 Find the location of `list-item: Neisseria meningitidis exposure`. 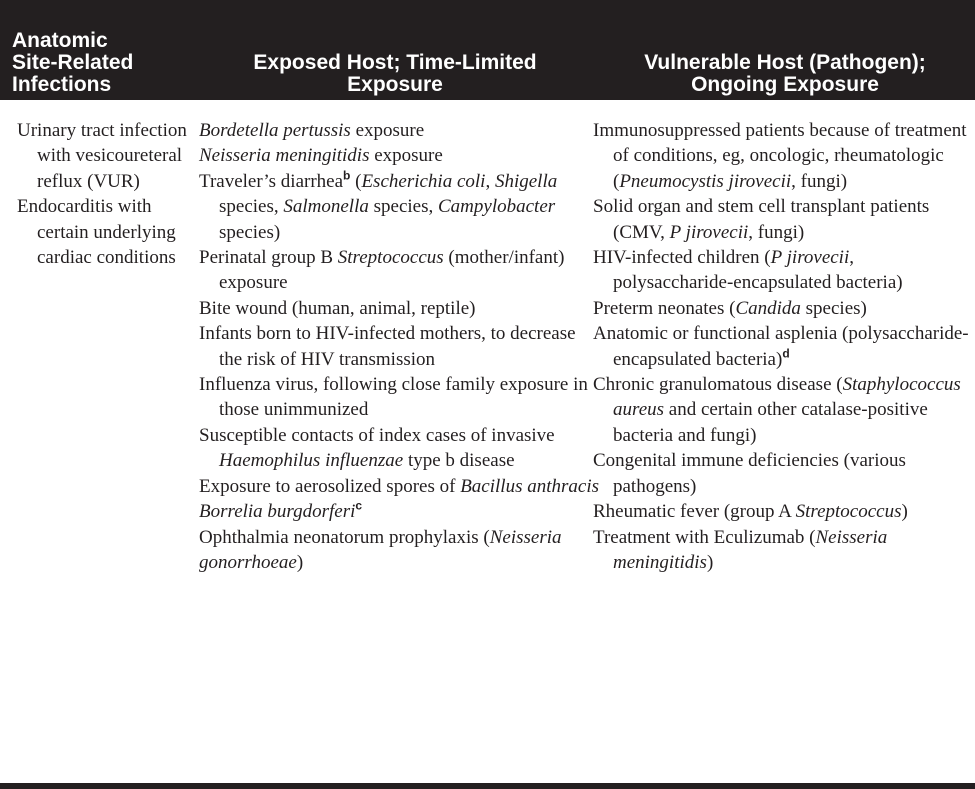

list-item: Neisseria meningitidis exposure is located at coordinates (399, 155).